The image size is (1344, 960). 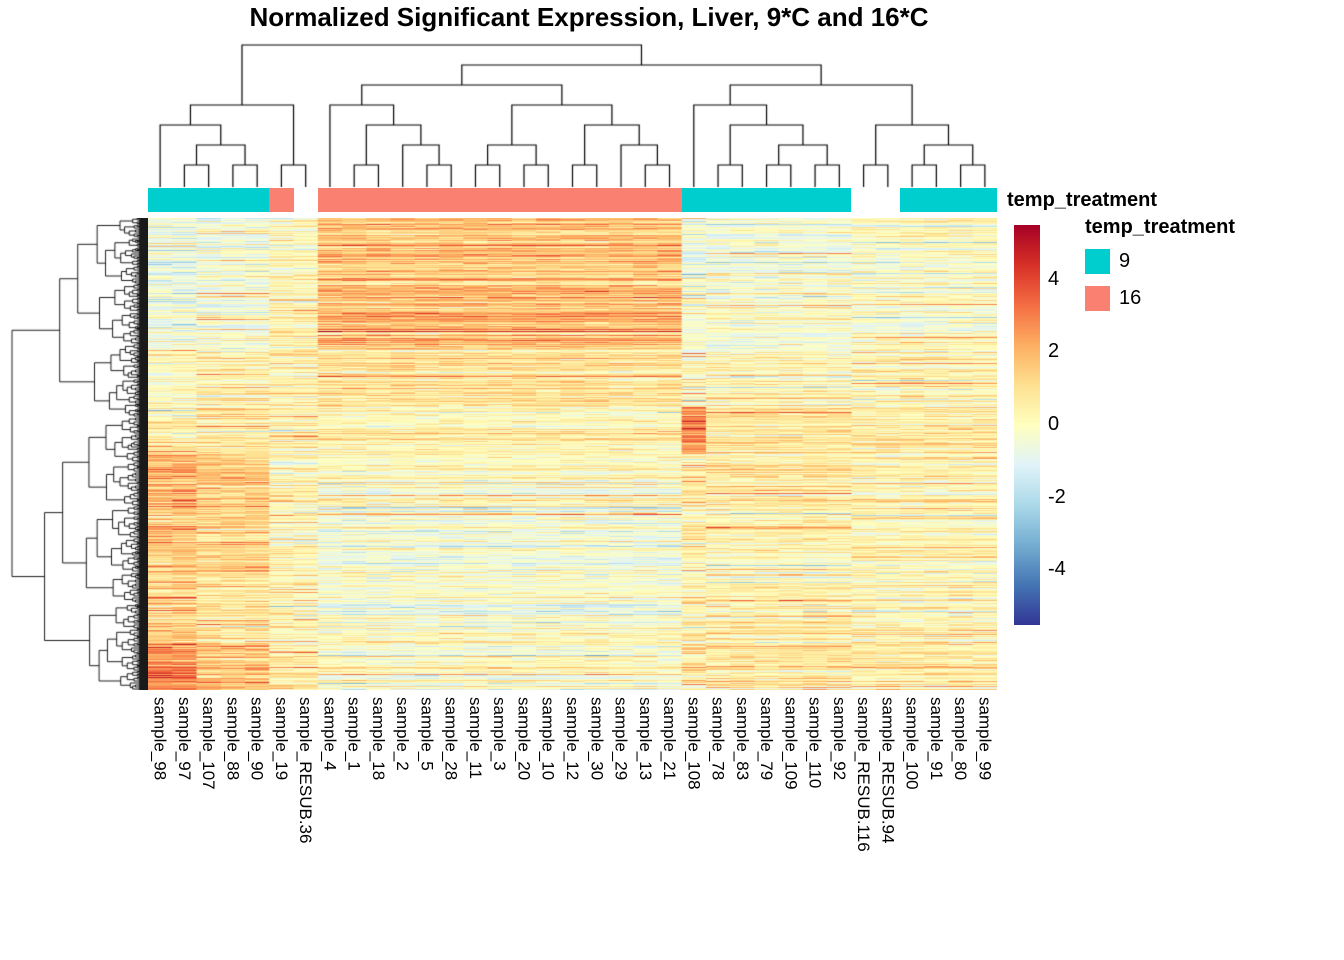 What do you see at coordinates (1082, 200) in the screenshot?
I see `annotation-bar-title: temp_treatment` at bounding box center [1082, 200].